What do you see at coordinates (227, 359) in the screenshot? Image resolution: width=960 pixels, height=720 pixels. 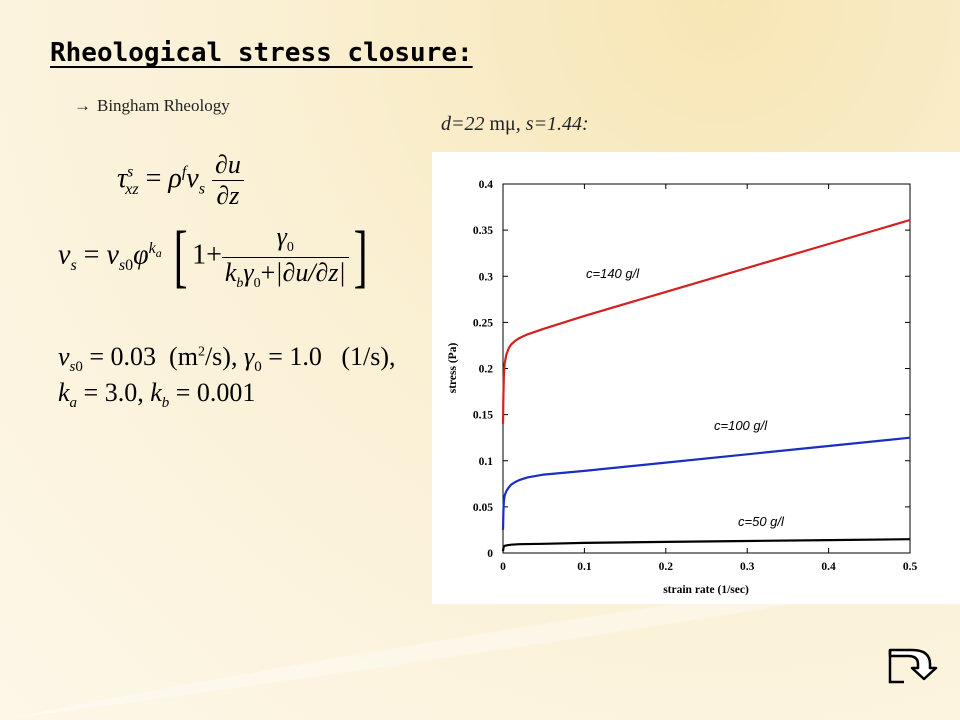 I see `equation-constants-1: νs0 = 0.03 (m2/s), γ0 = 1.0 (1/s),` at bounding box center [227, 359].